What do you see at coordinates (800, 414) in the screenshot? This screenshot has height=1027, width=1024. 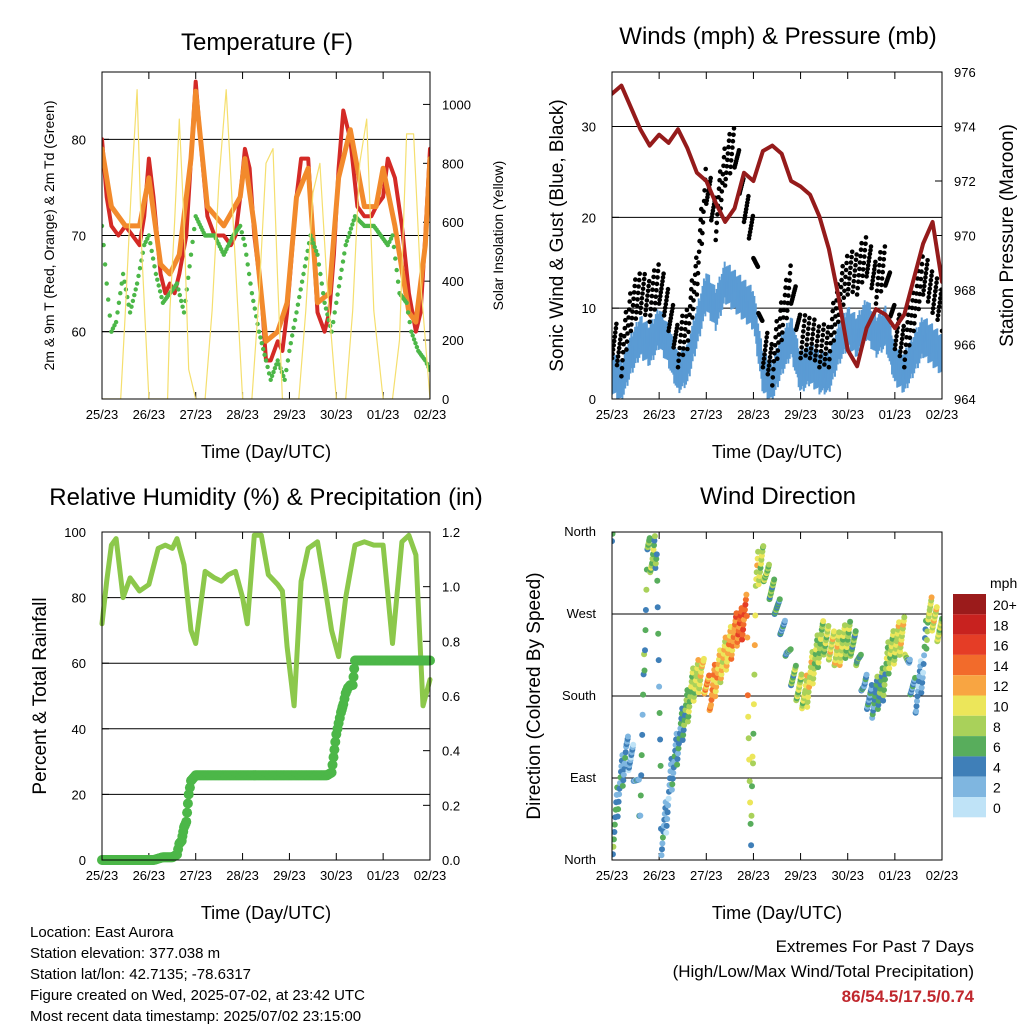 I see `x-tick-label: 29/23` at bounding box center [800, 414].